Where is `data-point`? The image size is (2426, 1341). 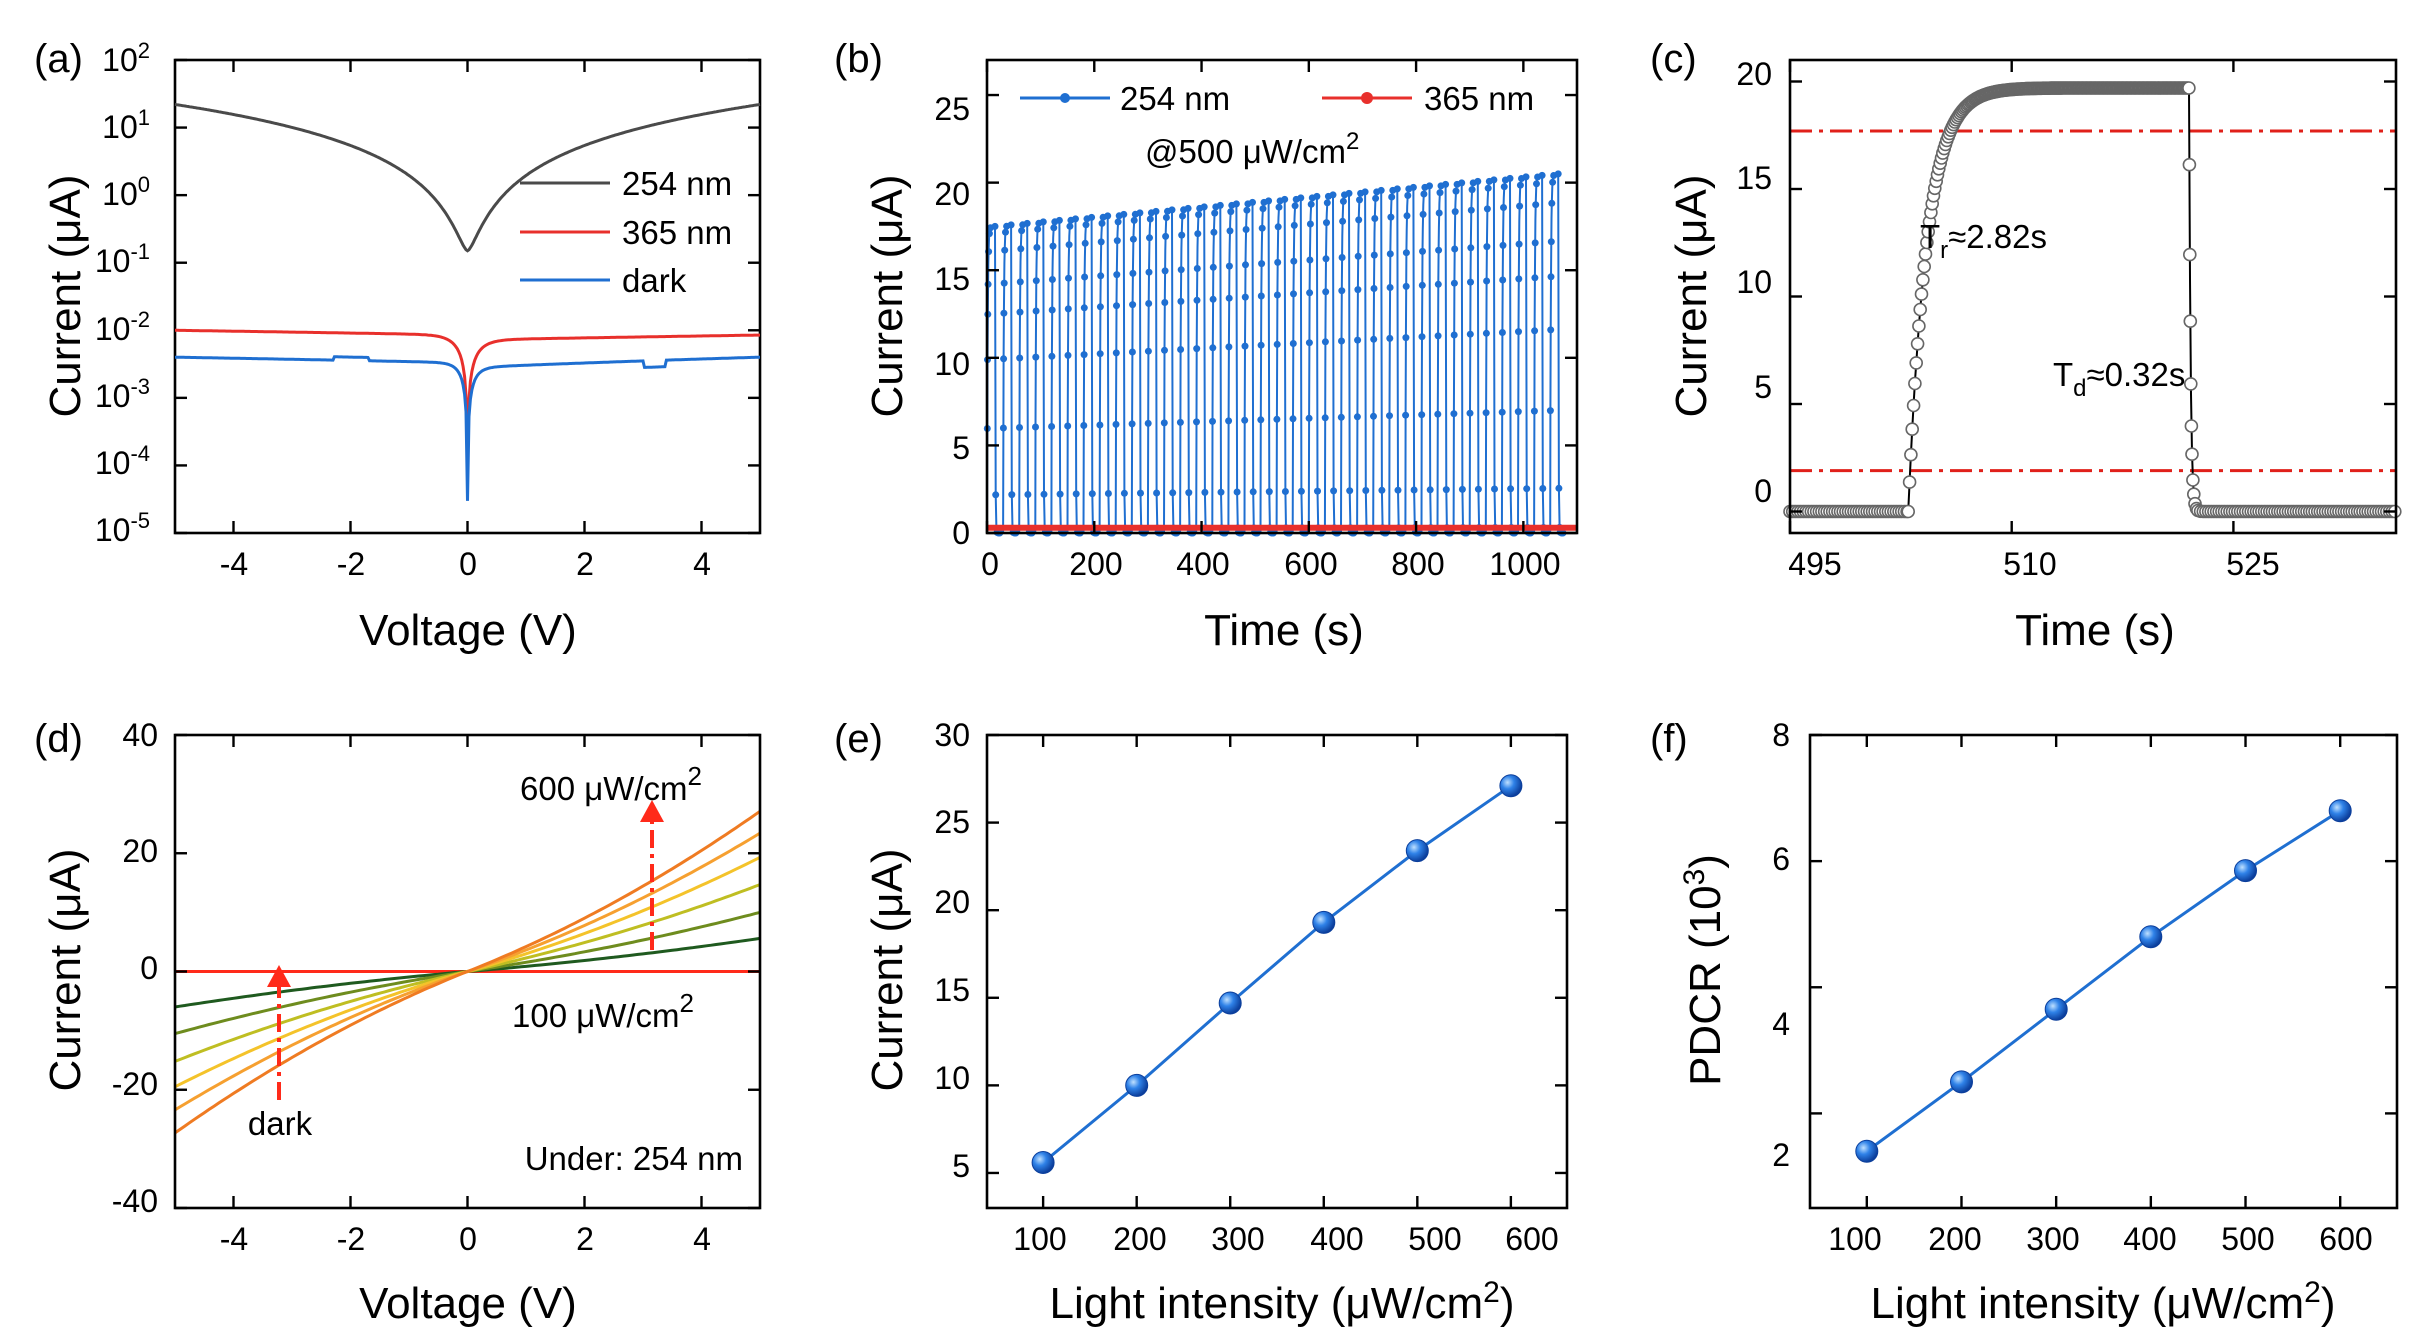
data-point is located at coordinates (1137, 1085).